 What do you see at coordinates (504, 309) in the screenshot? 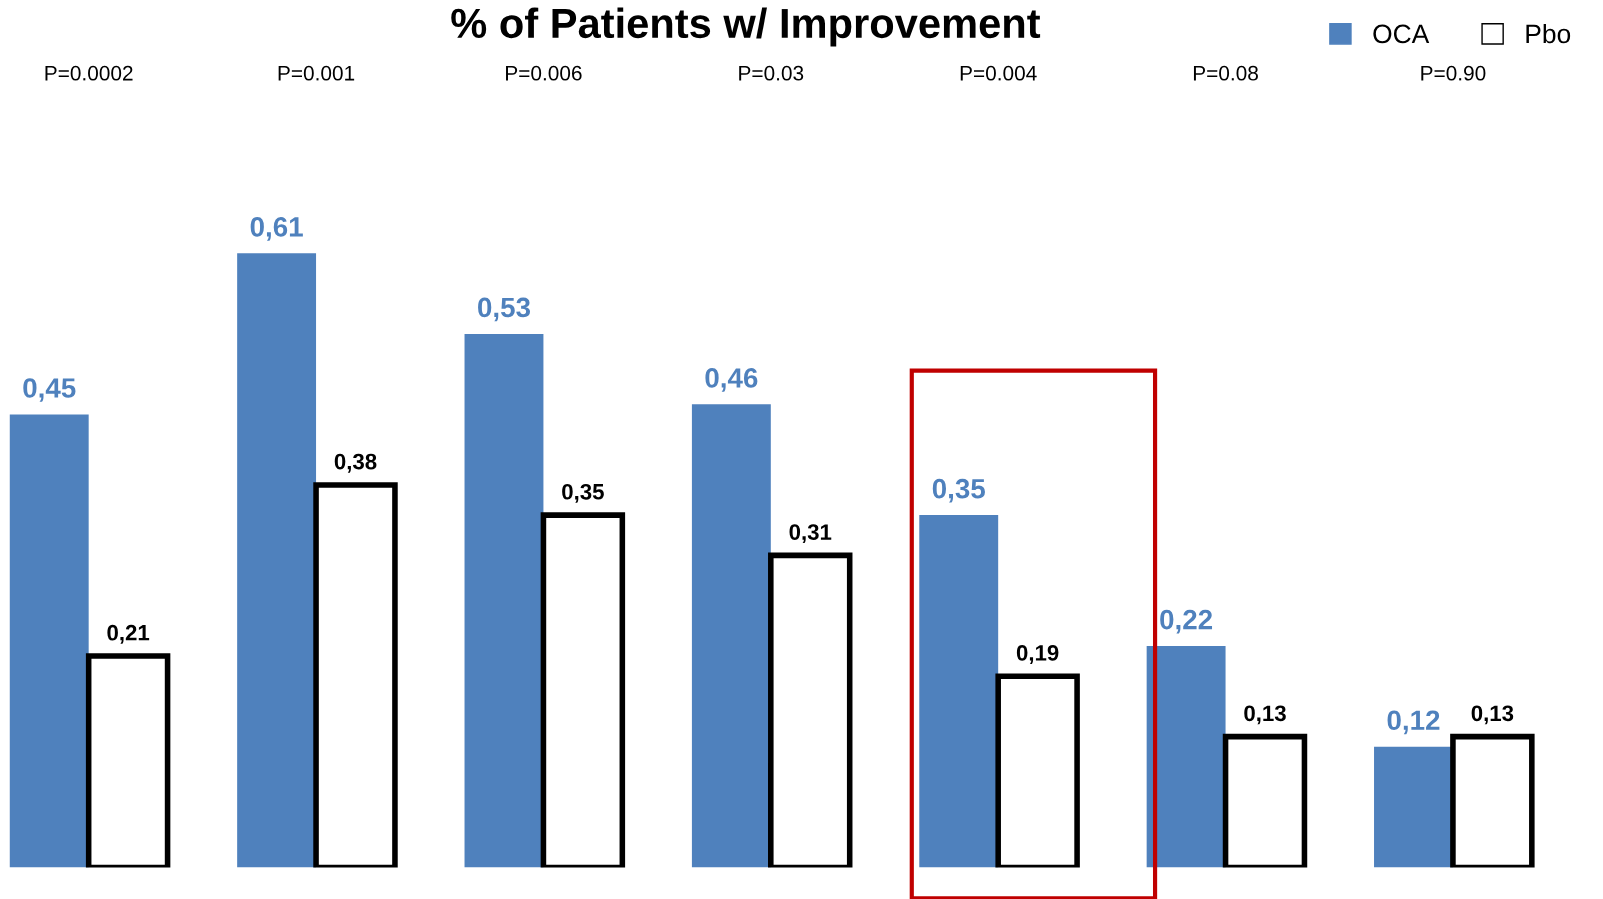
I see `data-label: 0,53` at bounding box center [504, 309].